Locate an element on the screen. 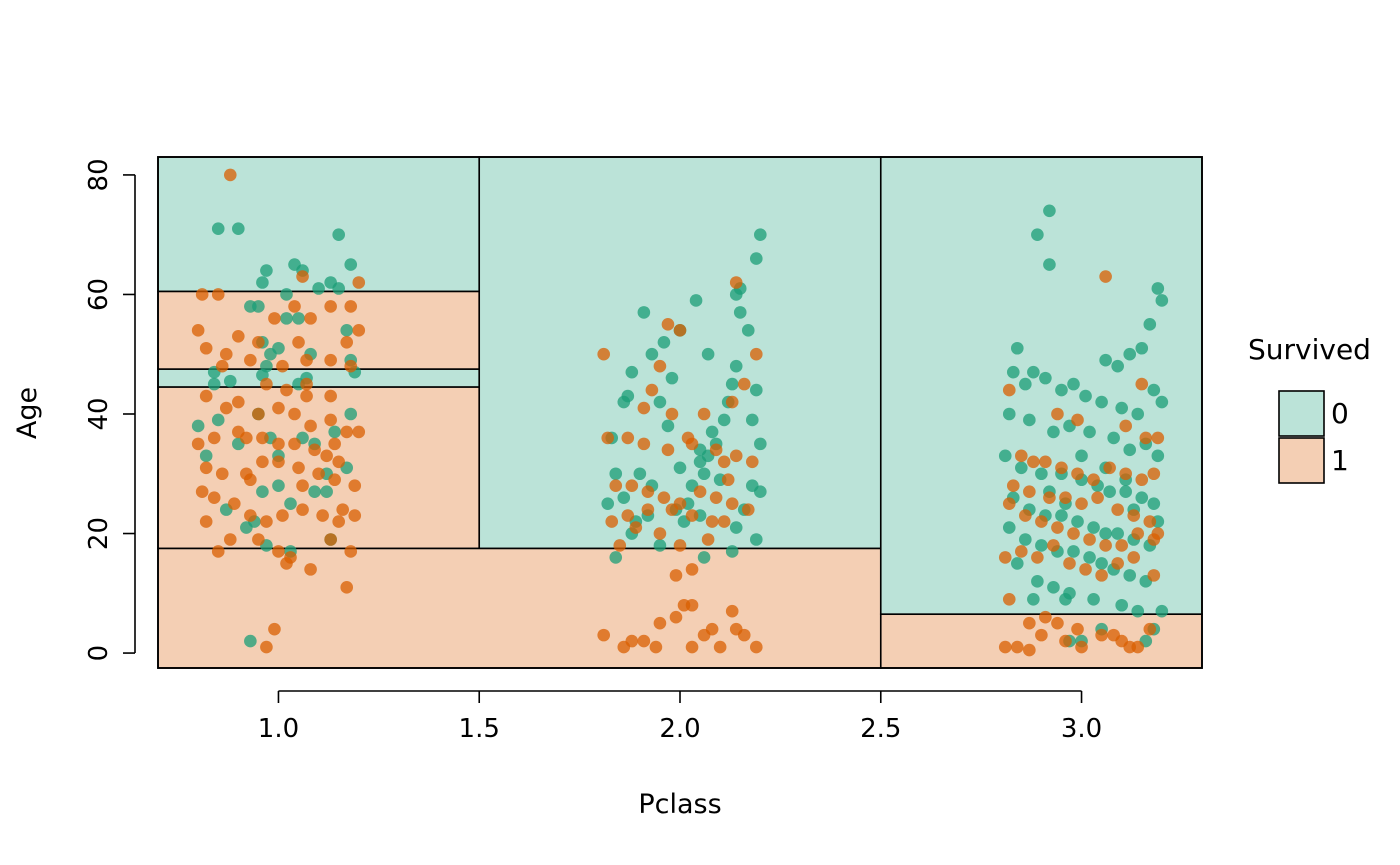 The height and width of the screenshot is (865, 1400). legend-title: Survived is located at coordinates (1309, 349).